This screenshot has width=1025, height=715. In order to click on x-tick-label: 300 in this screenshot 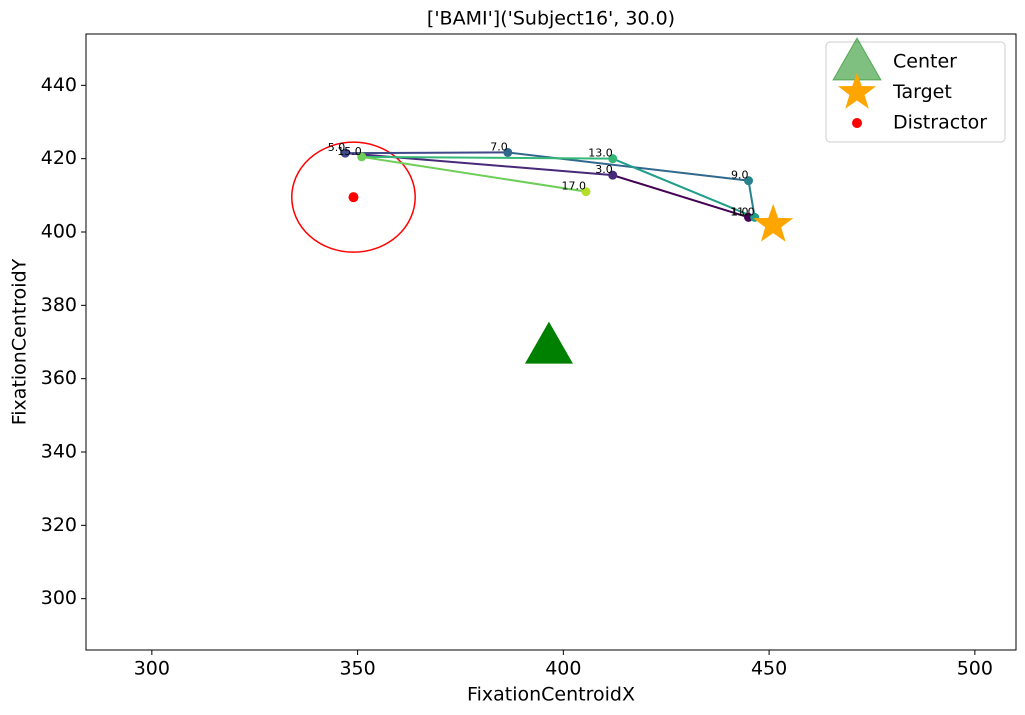, I will do `click(152, 669)`.